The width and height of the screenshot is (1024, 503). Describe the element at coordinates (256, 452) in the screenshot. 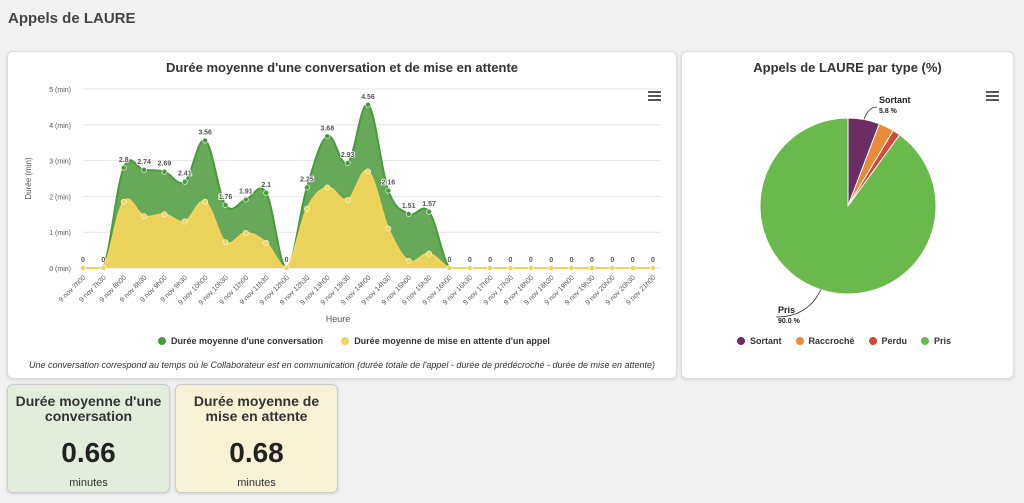

I see `kpi-attente-value: 0.68` at that location.